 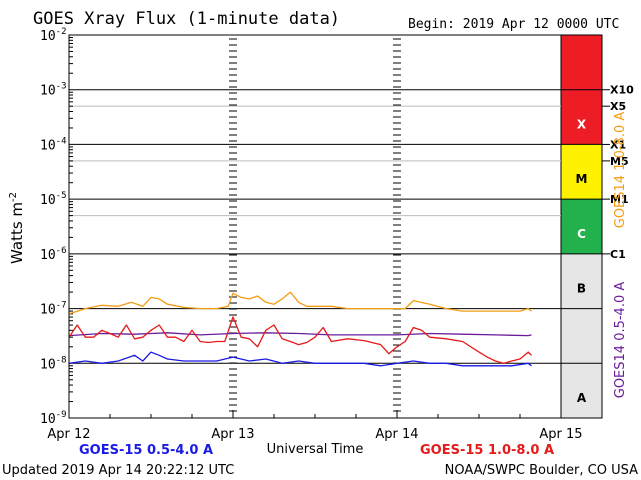 What do you see at coordinates (582, 398) in the screenshot?
I see `flare-band-label-a: A` at bounding box center [582, 398].